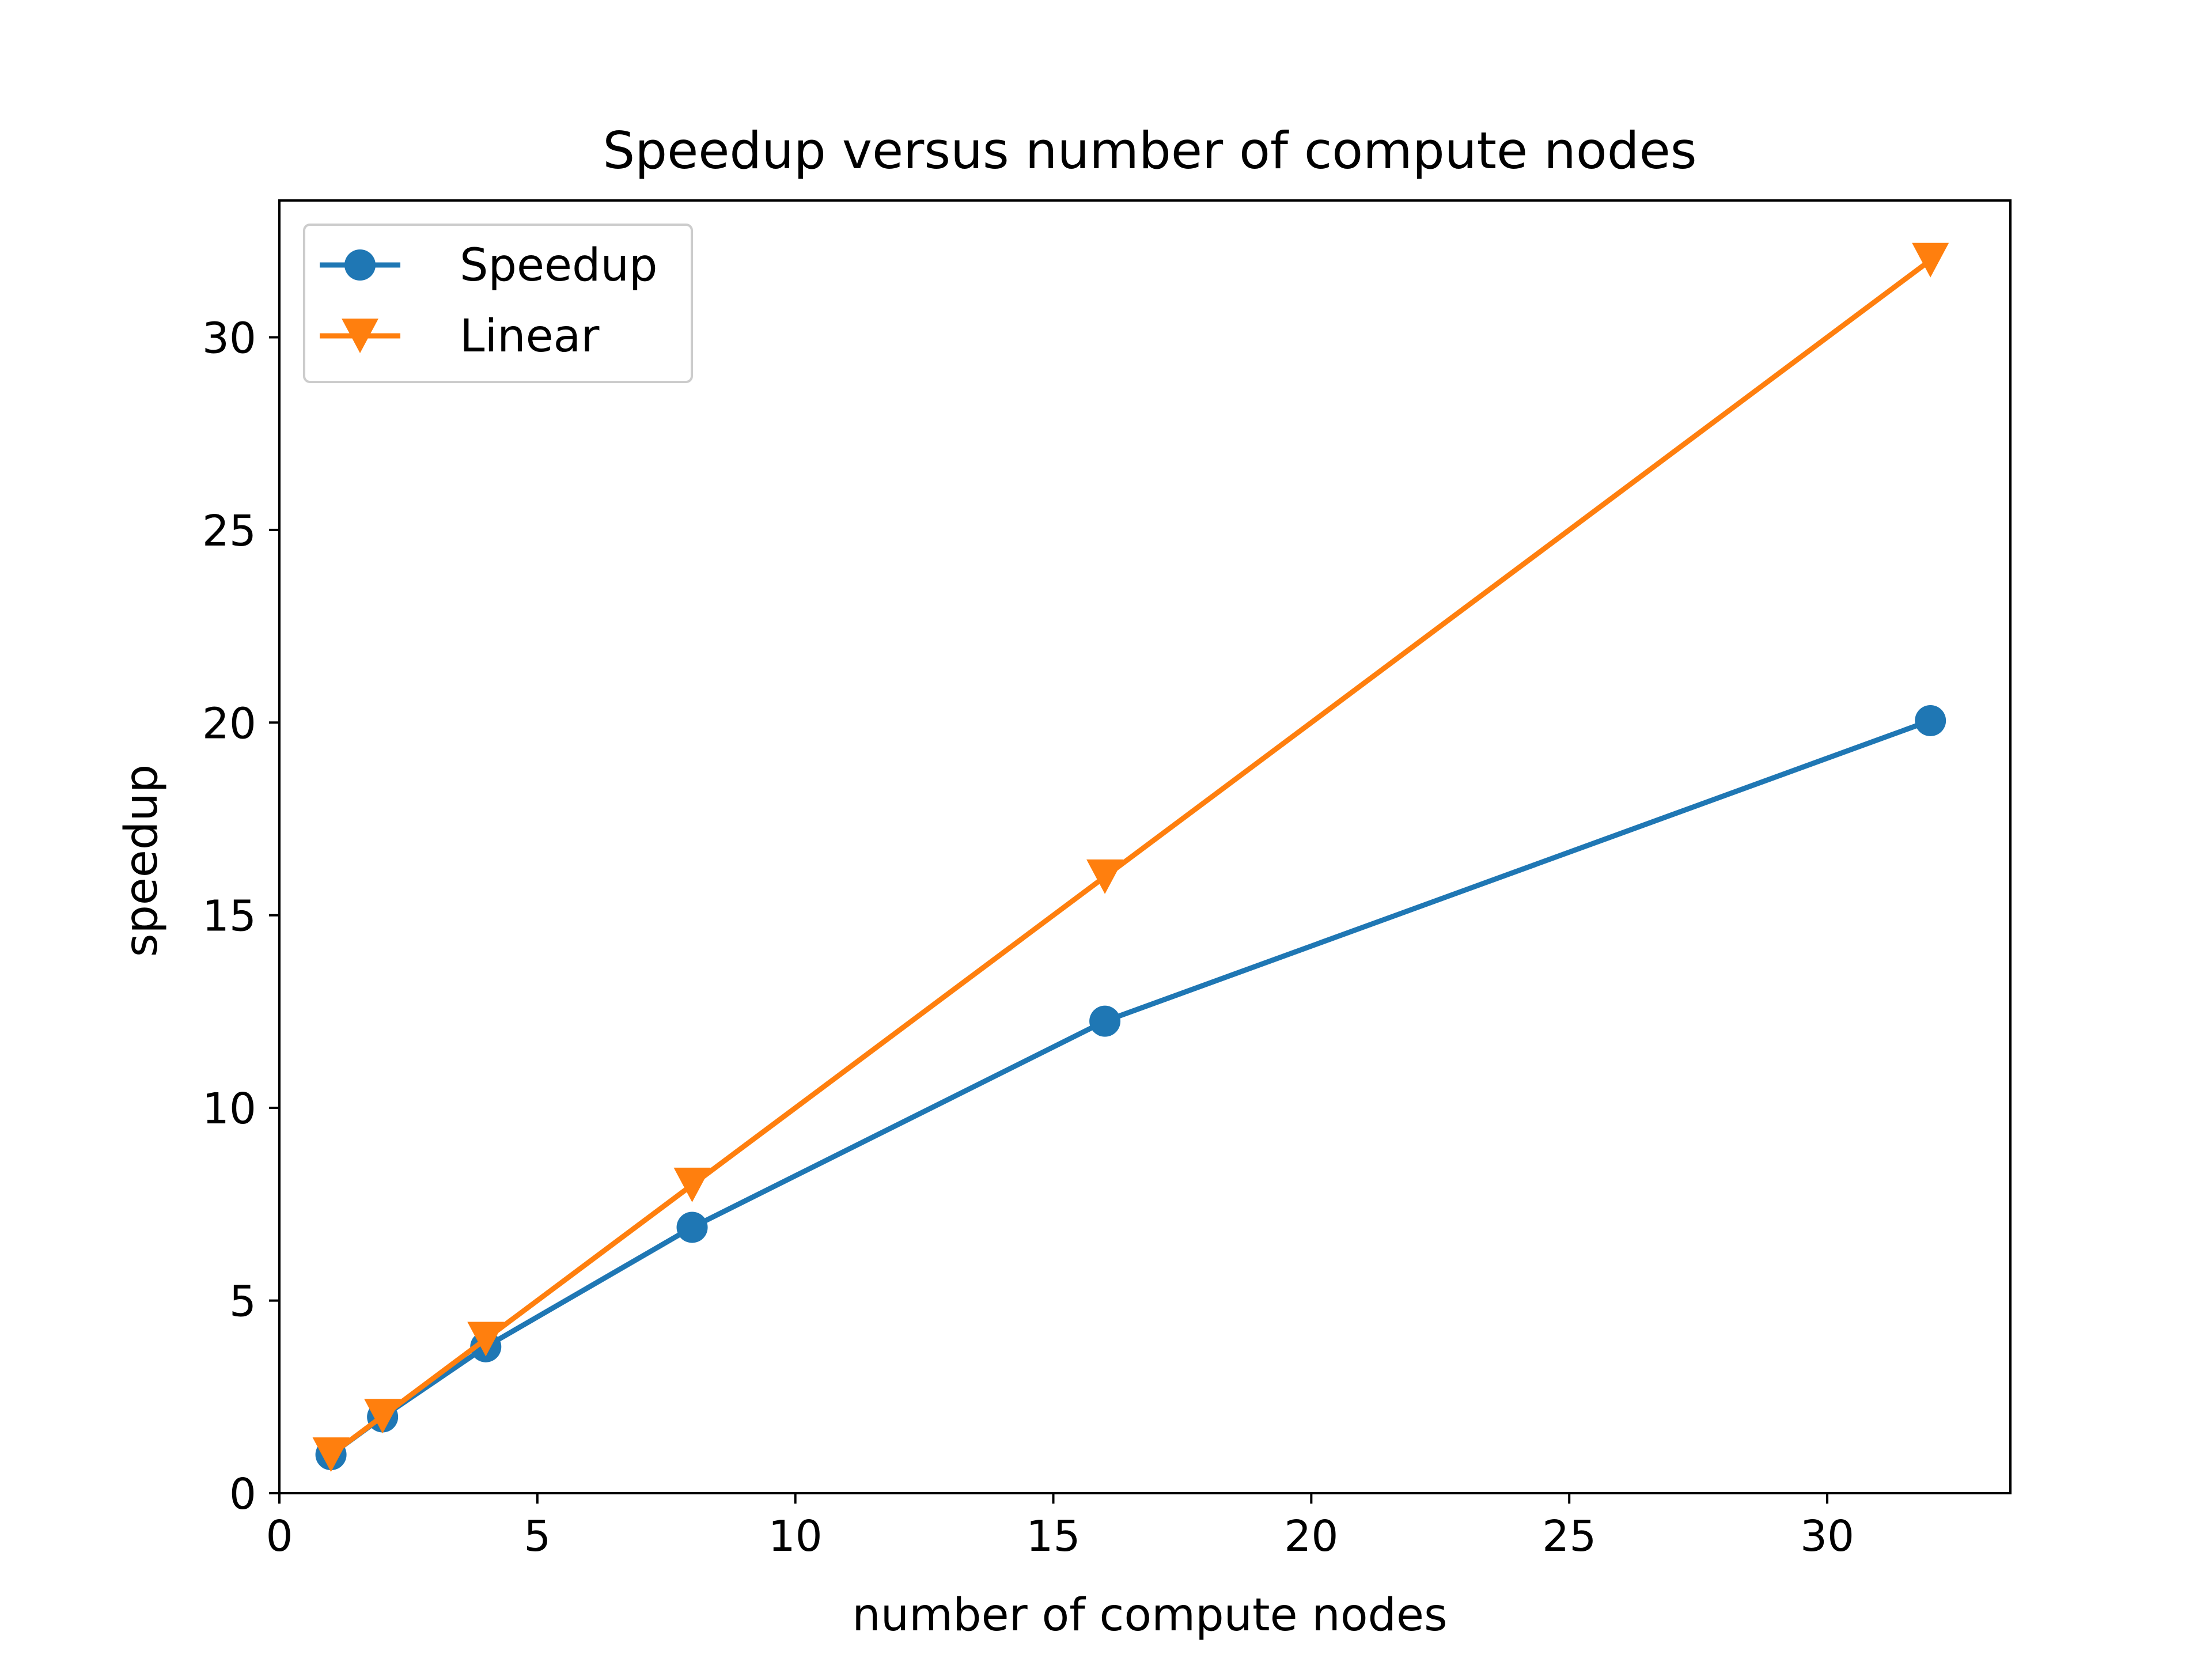  I want to click on legend-box, so click(498, 303).